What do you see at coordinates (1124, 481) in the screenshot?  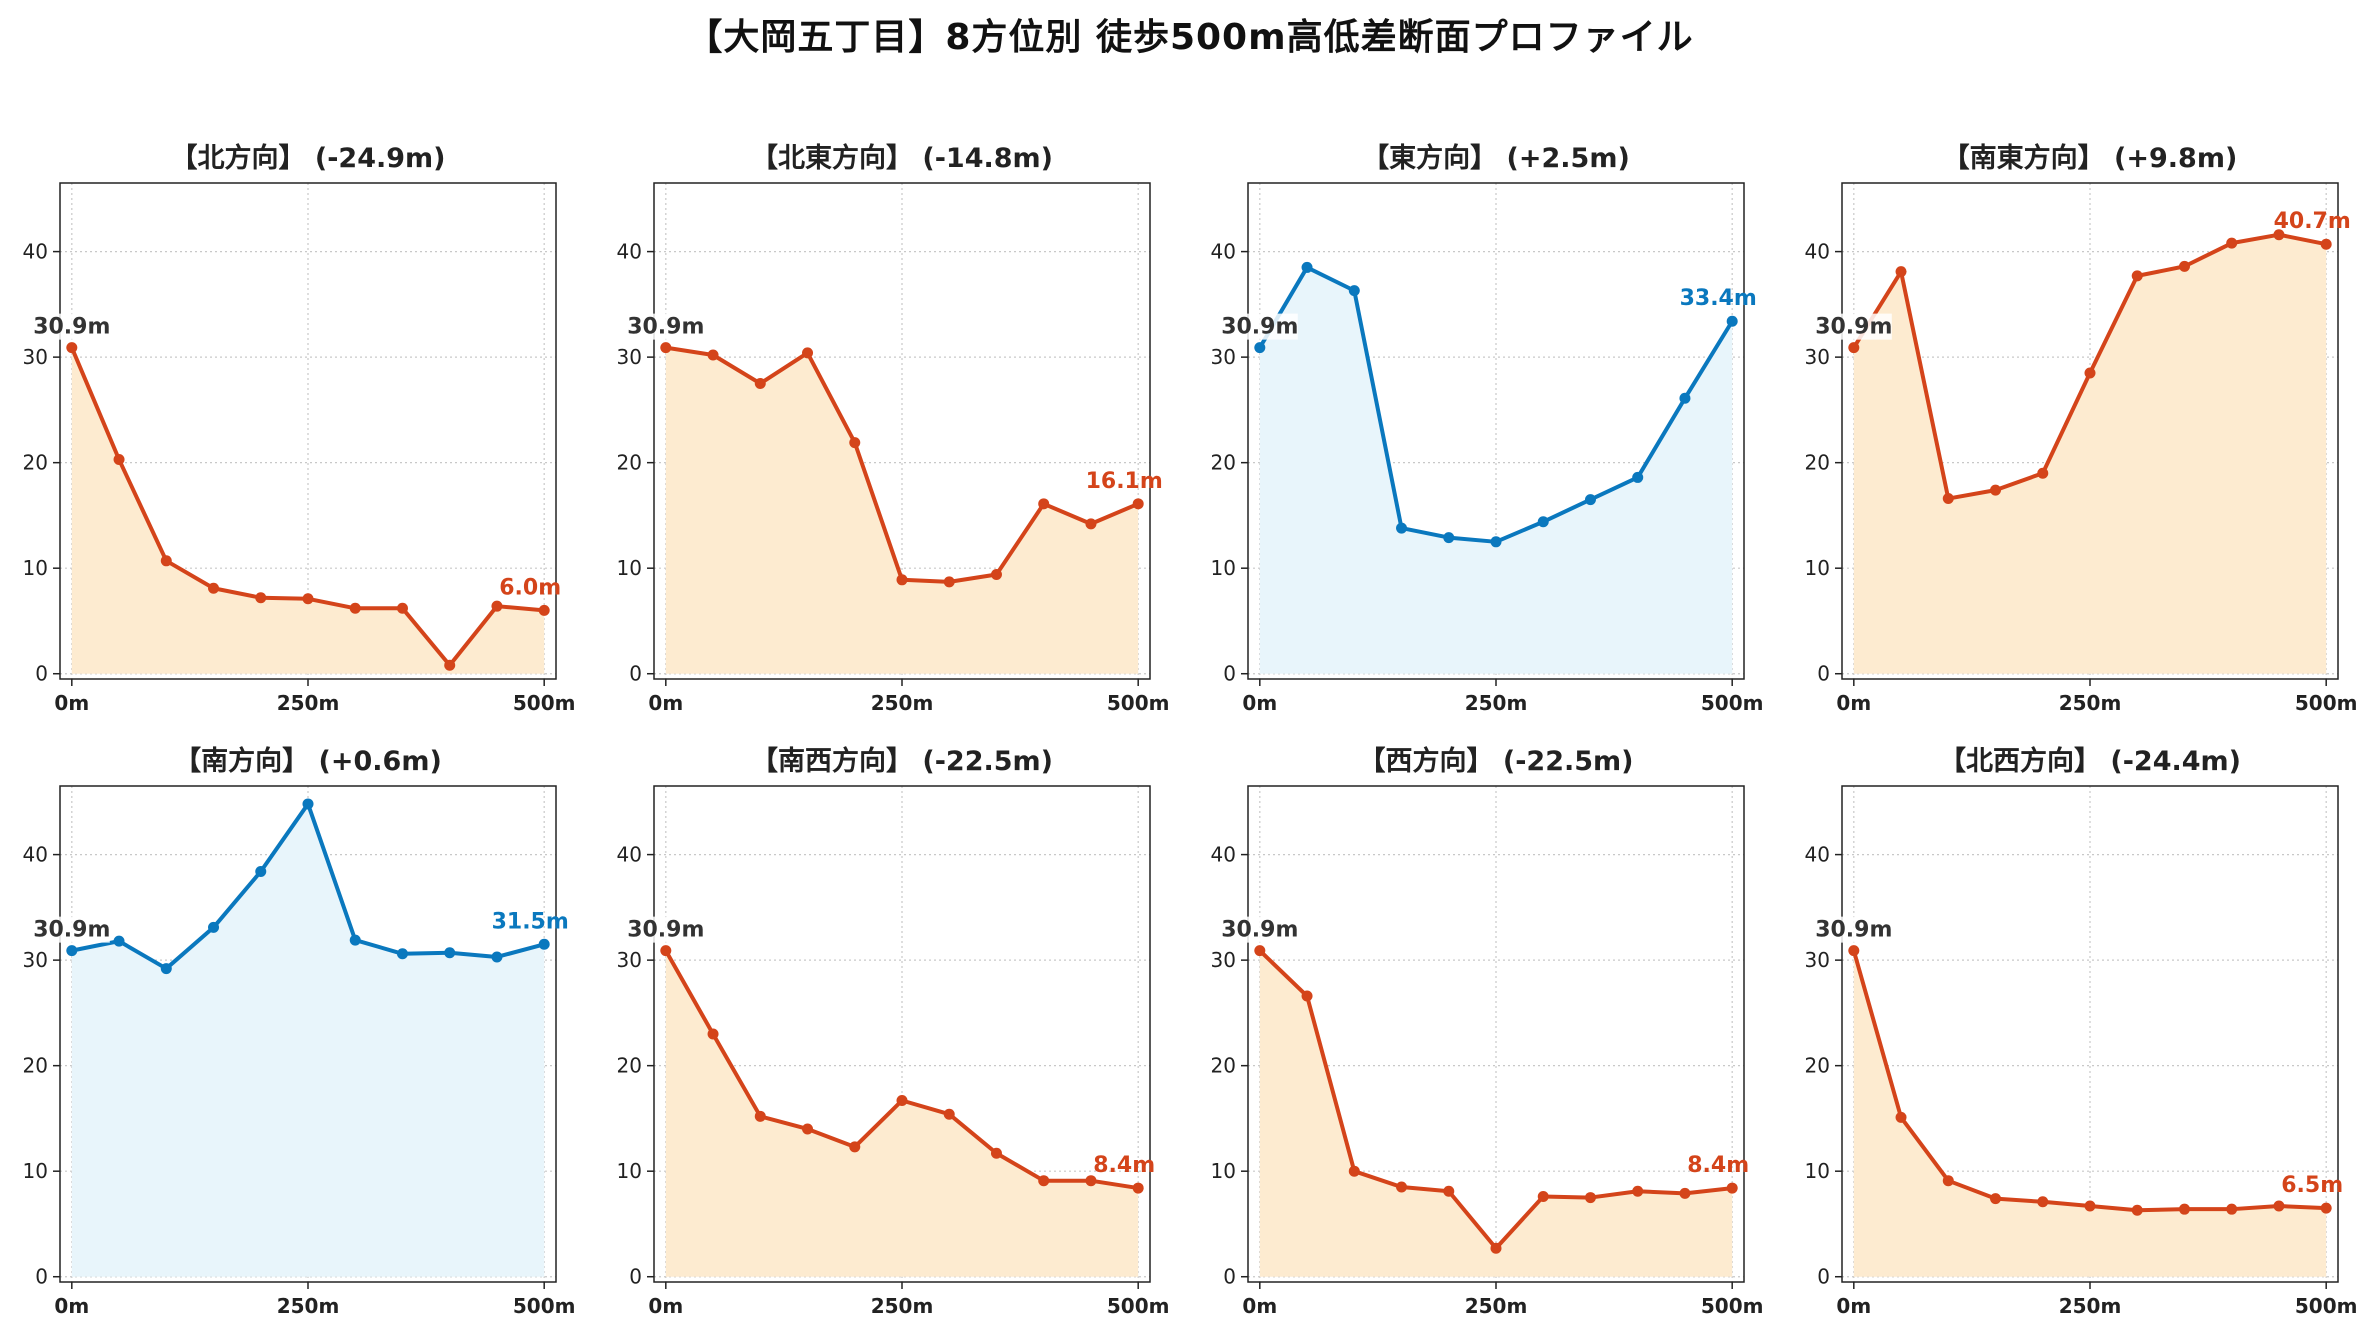 I see `end-value-label: 16.1m` at bounding box center [1124, 481].